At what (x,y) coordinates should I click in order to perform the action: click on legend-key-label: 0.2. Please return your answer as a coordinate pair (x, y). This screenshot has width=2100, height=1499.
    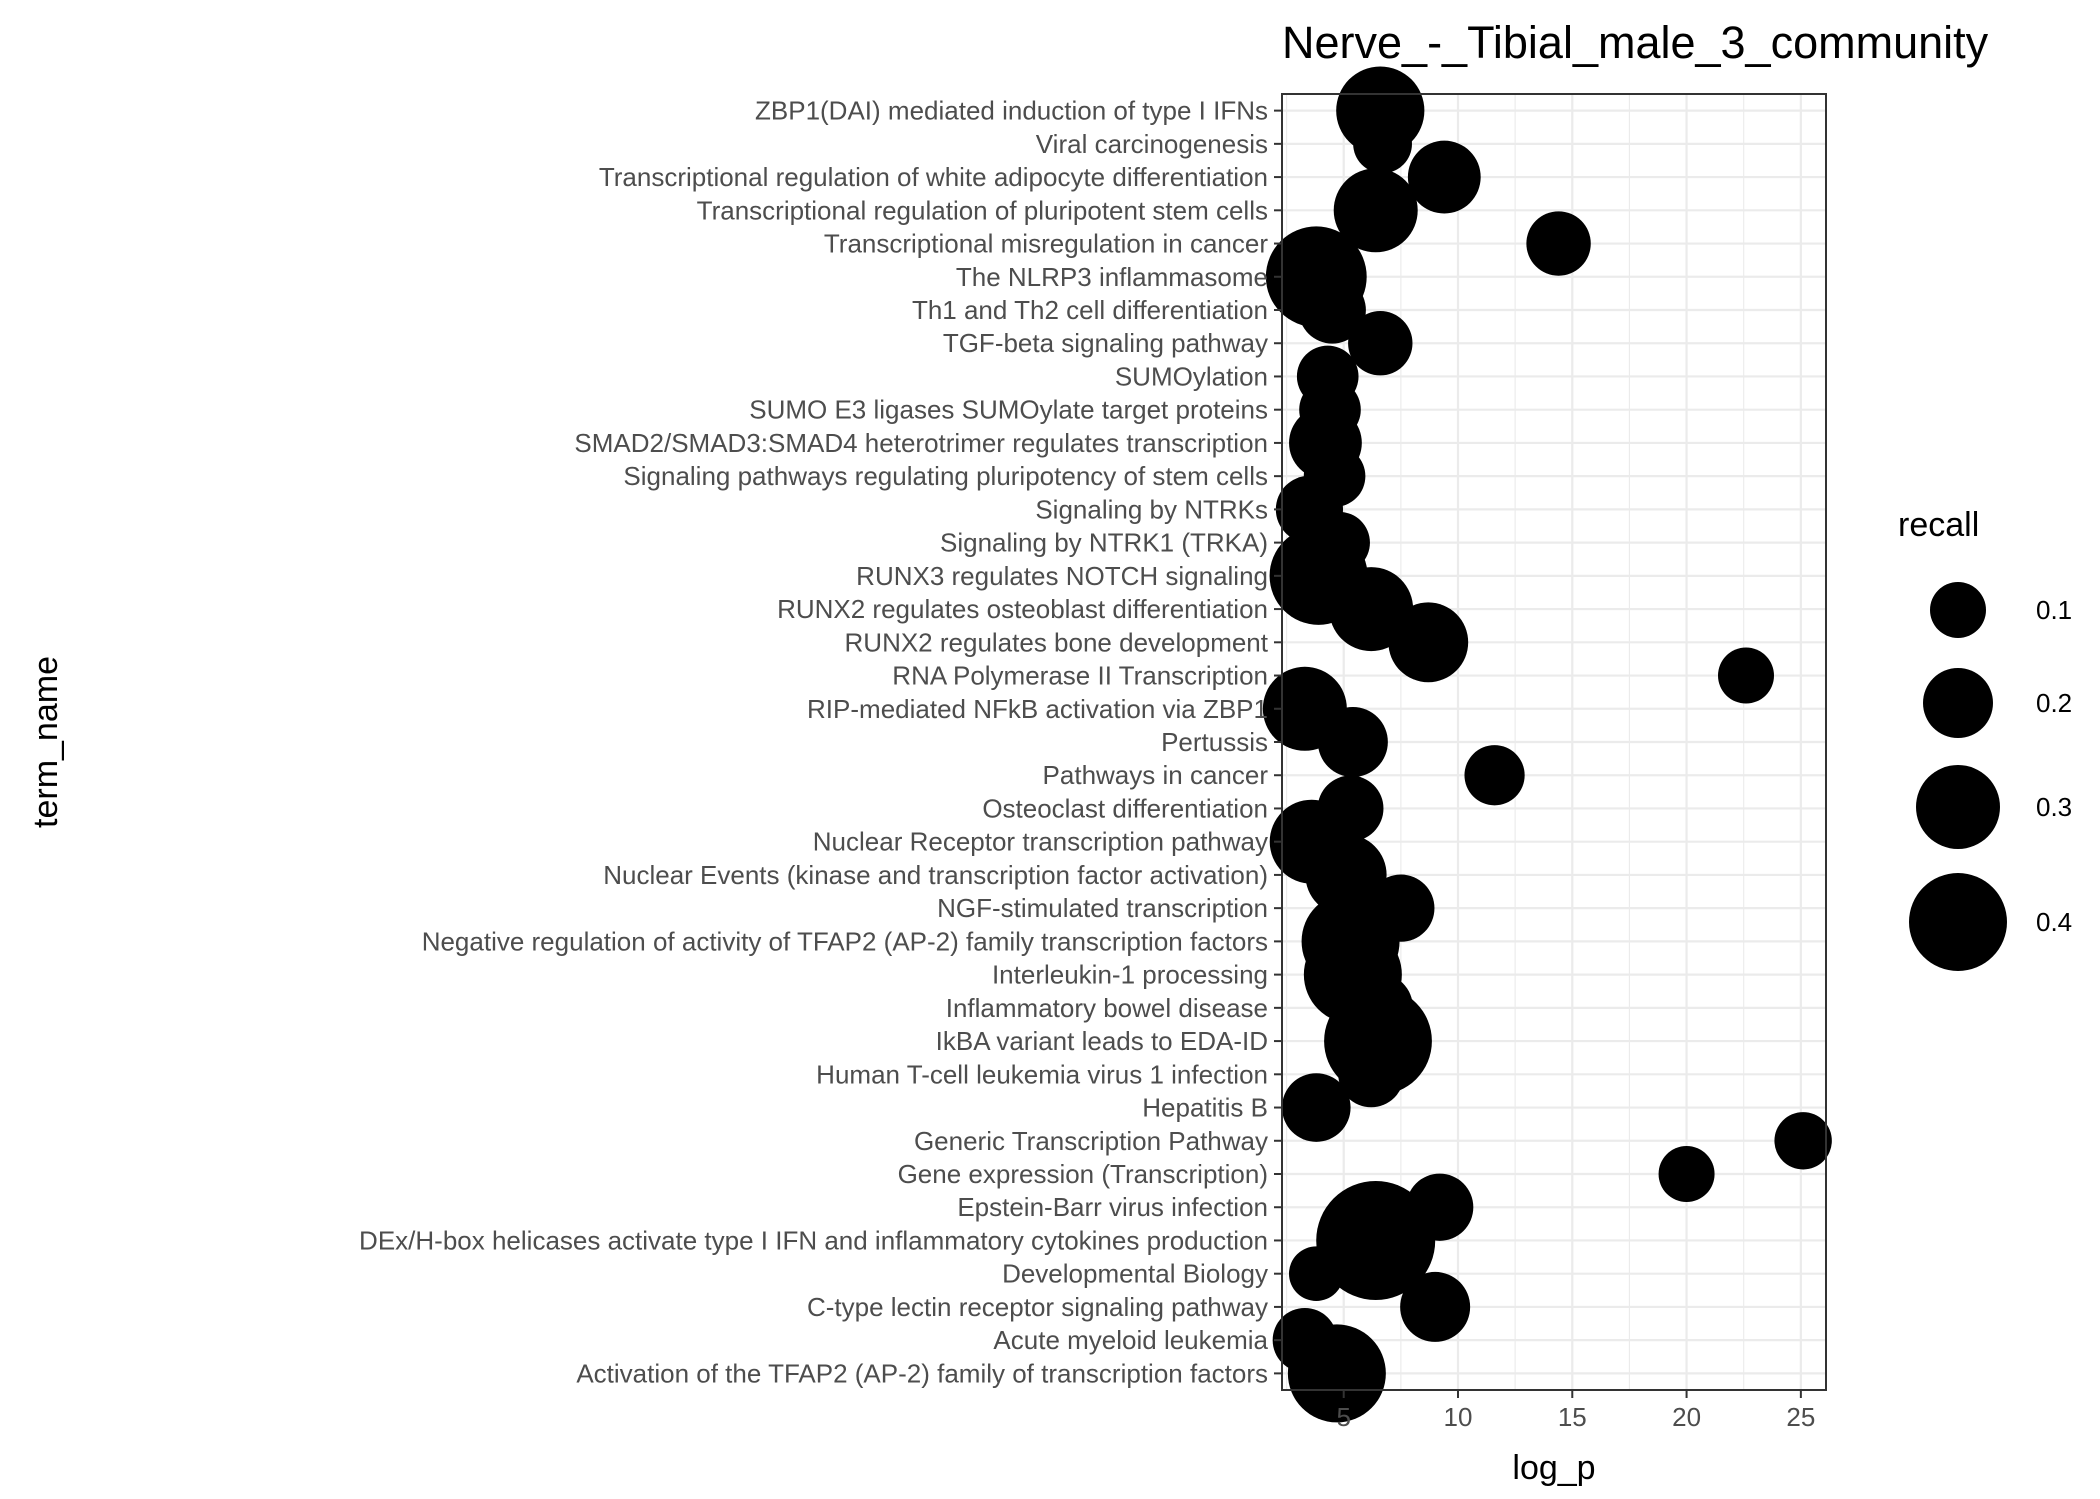
    Looking at the image, I should click on (2054, 703).